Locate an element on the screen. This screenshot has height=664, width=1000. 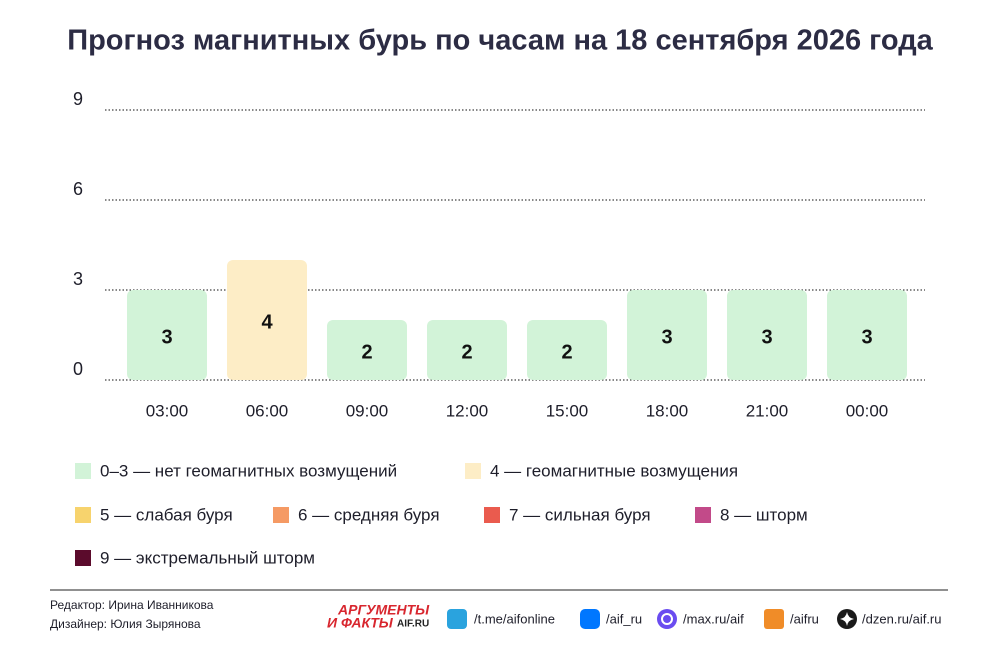
vk-icon is located at coordinates (590, 619).